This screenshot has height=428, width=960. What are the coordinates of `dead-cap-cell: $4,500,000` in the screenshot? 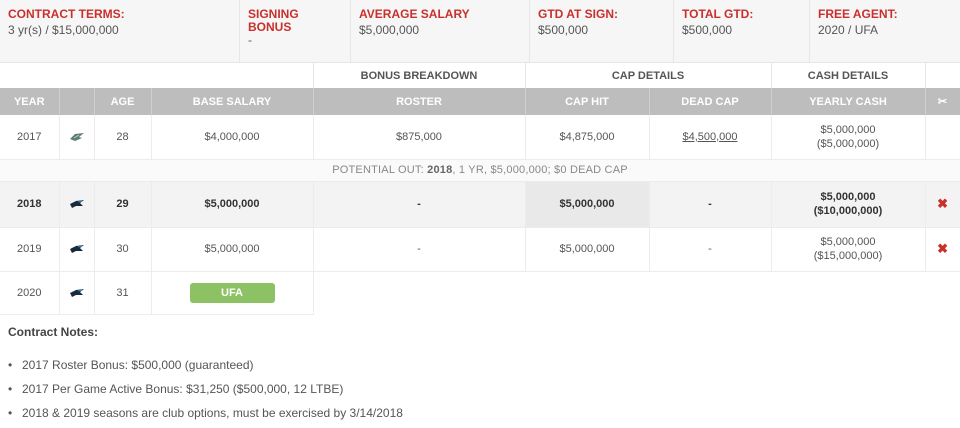 It's located at (710, 137).